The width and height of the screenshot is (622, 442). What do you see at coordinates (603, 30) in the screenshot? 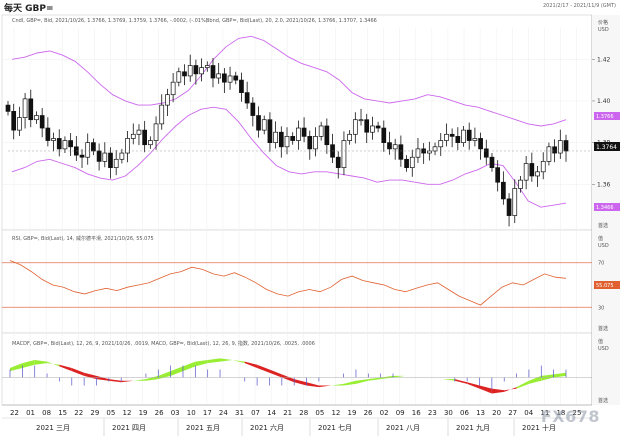
I see `price-axis-unit: USD` at bounding box center [603, 30].